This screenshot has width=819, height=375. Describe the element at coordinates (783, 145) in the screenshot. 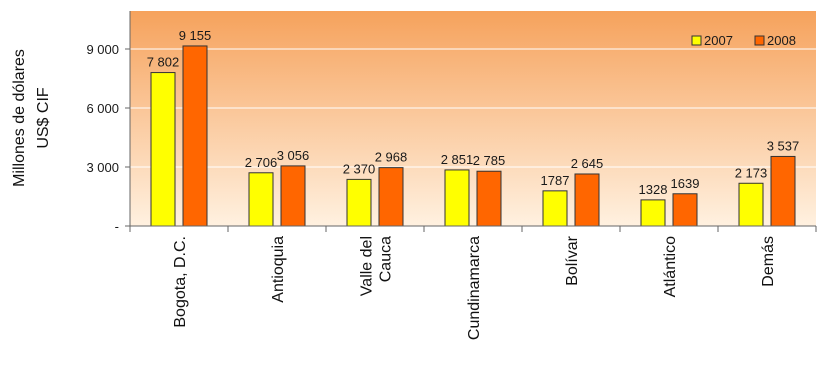

I see `data-label-2008-7: 3 537` at that location.